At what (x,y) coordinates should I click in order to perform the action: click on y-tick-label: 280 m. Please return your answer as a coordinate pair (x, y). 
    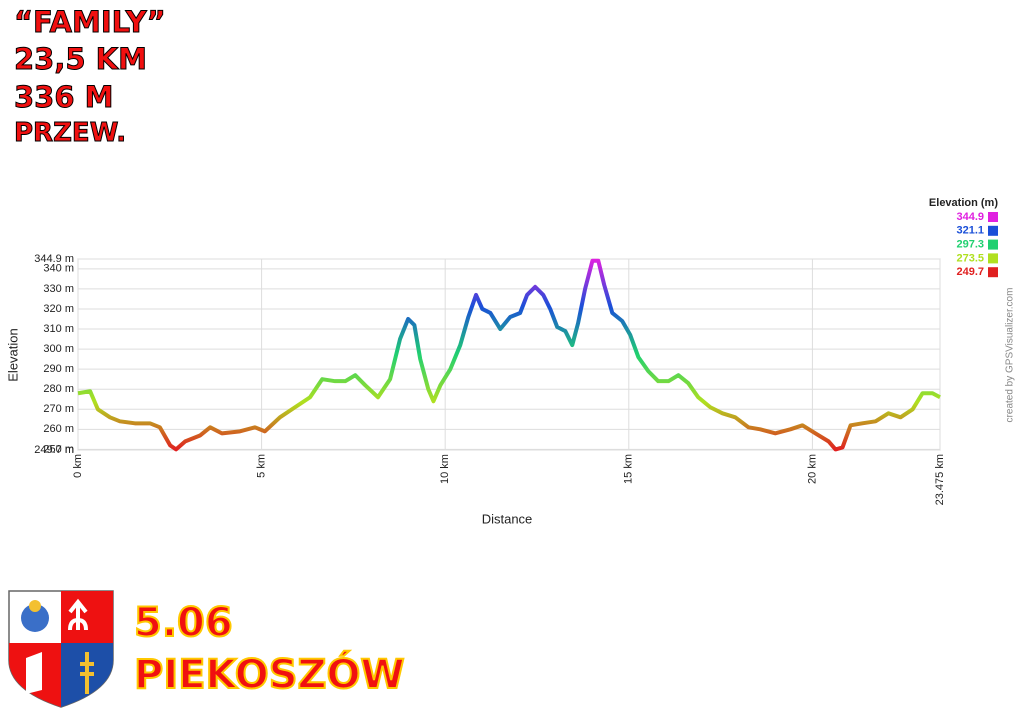
    Looking at the image, I should click on (58, 389).